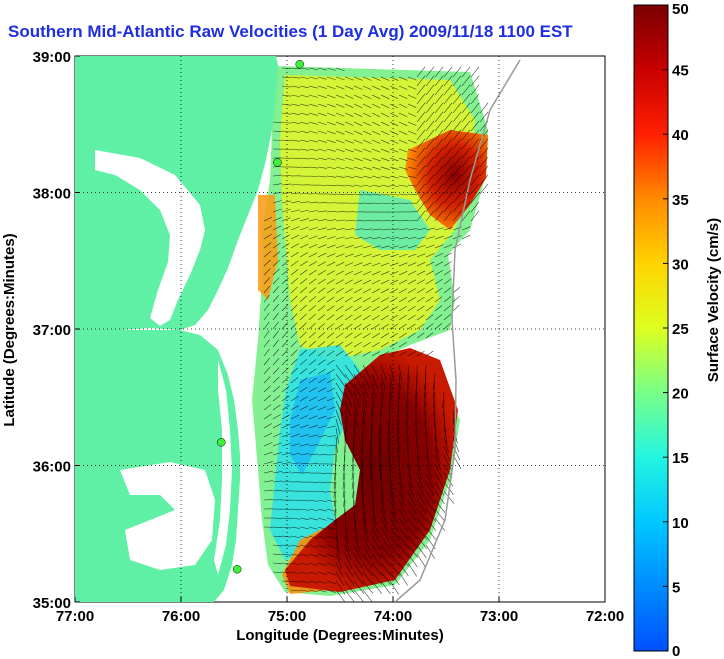 Image resolution: width=724 pixels, height=659 pixels. I want to click on coastline-islands, so click(223, 467).